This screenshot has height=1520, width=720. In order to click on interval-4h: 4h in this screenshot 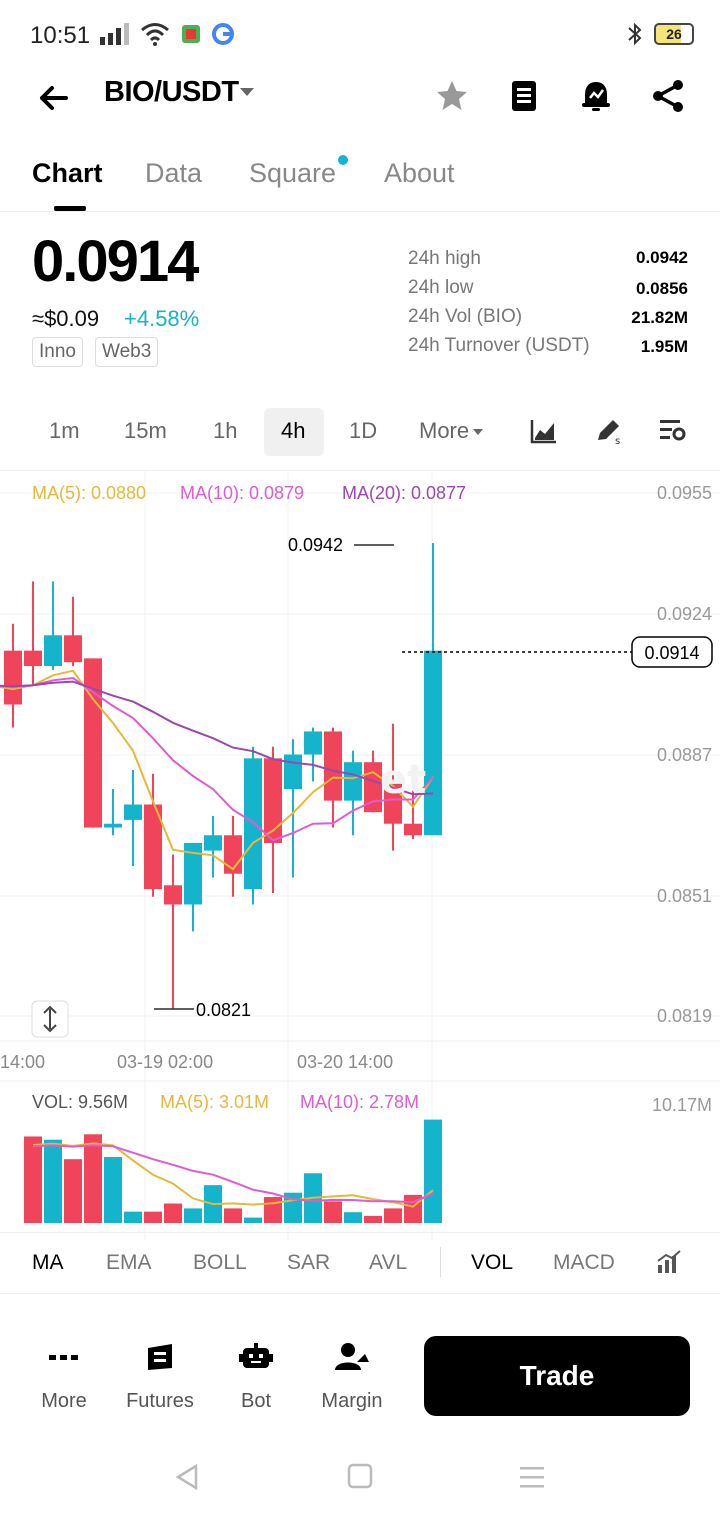, I will do `click(293, 430)`.